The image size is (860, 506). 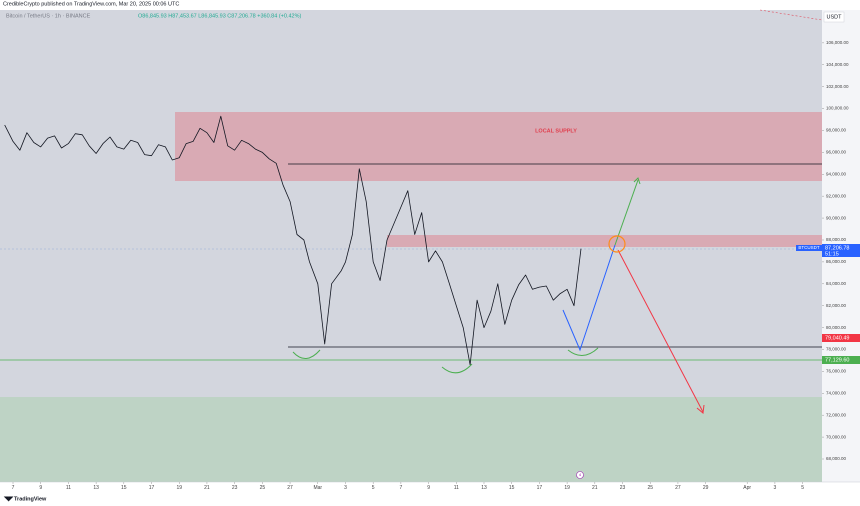 I want to click on y-tick-label: 100,000.00, so click(x=837, y=108).